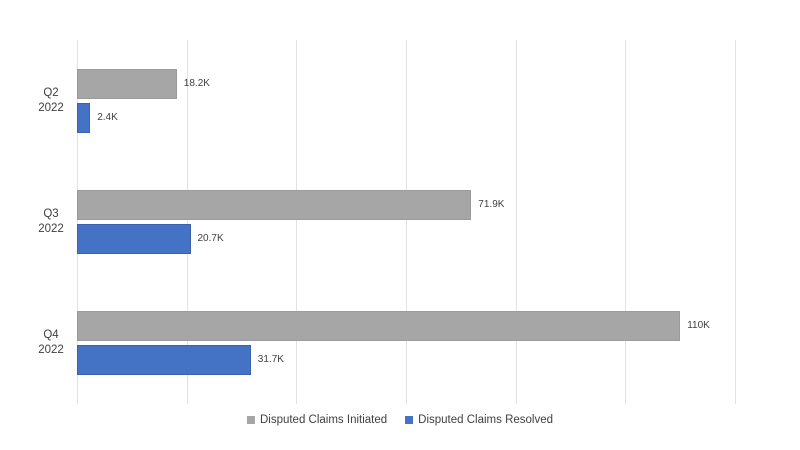 The width and height of the screenshot is (800, 450). I want to click on legend-label: Disputed Claims Initiated, so click(323, 420).